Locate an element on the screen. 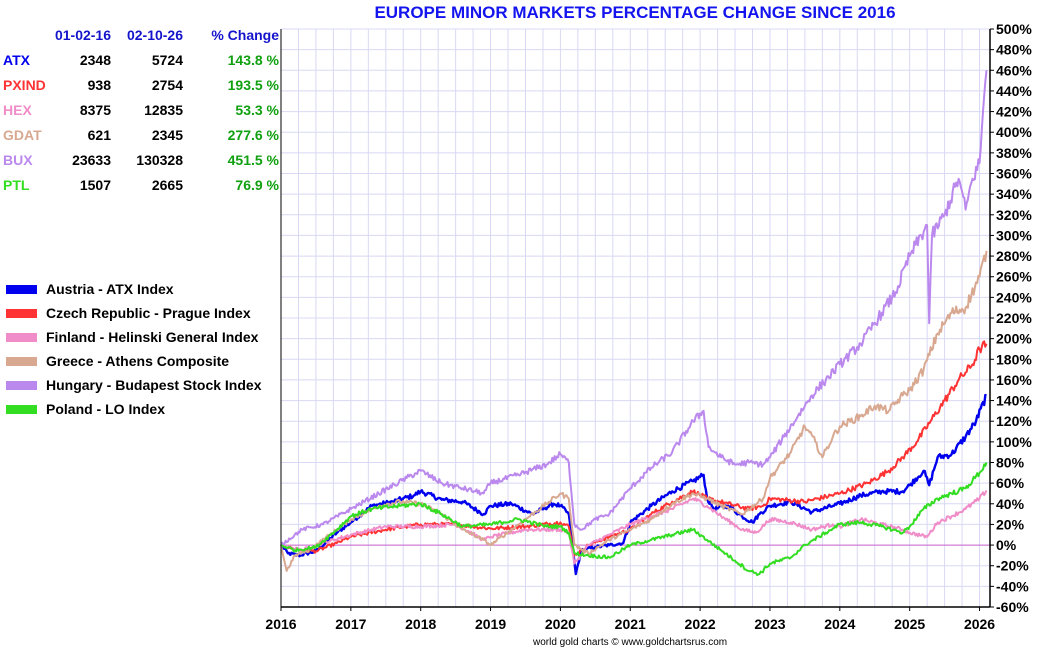  y-tick-label: 200% is located at coordinates (1014, 339).